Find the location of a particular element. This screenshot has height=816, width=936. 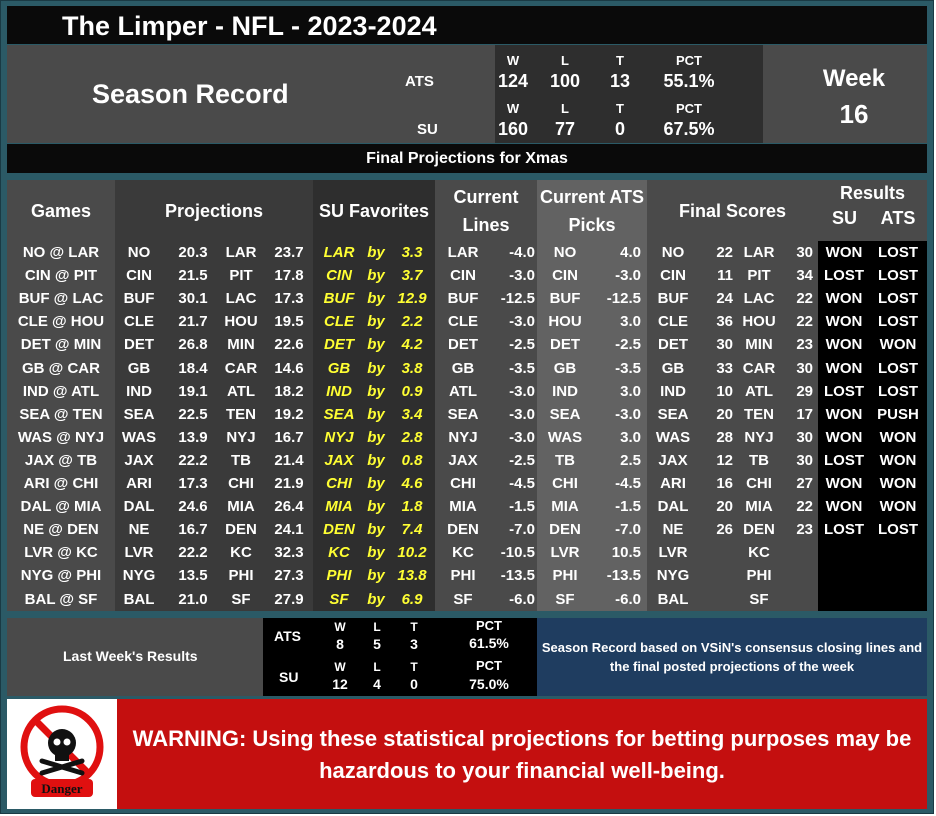

cell-game: CIN @ PIT is located at coordinates (61, 276).